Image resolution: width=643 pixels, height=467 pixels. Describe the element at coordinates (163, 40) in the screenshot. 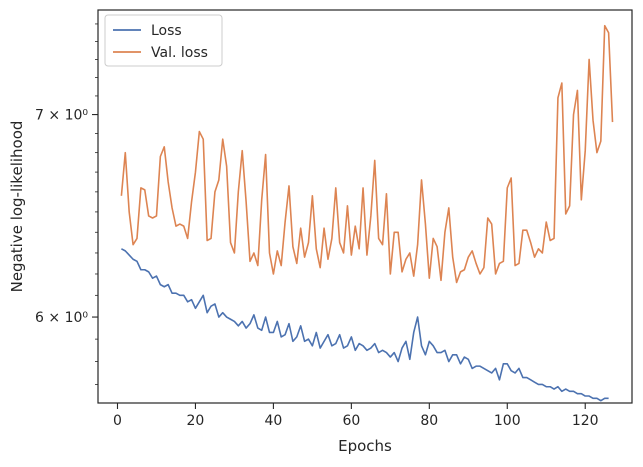

I see `legend-box` at that location.